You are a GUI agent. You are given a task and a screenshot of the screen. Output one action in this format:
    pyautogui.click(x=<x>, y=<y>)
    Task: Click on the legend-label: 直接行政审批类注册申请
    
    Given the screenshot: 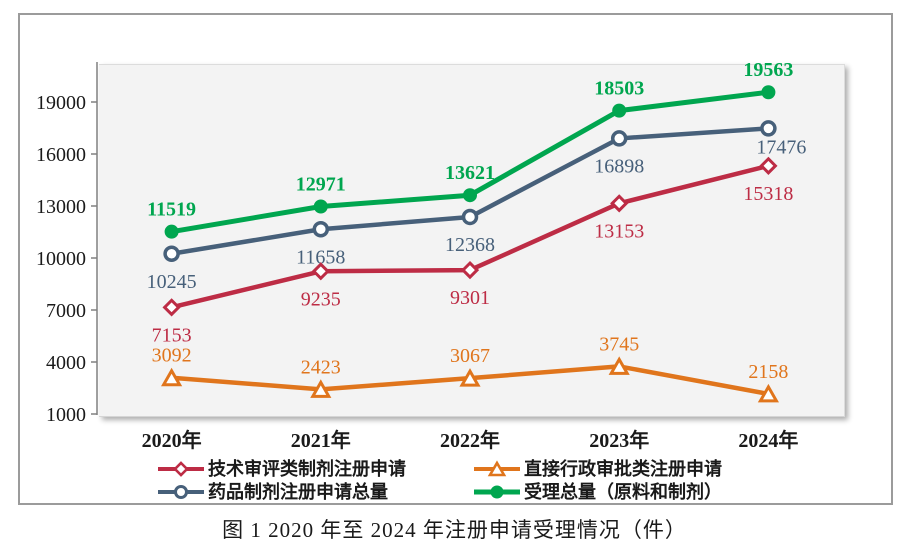 What is the action you would take?
    pyautogui.click(x=623, y=469)
    